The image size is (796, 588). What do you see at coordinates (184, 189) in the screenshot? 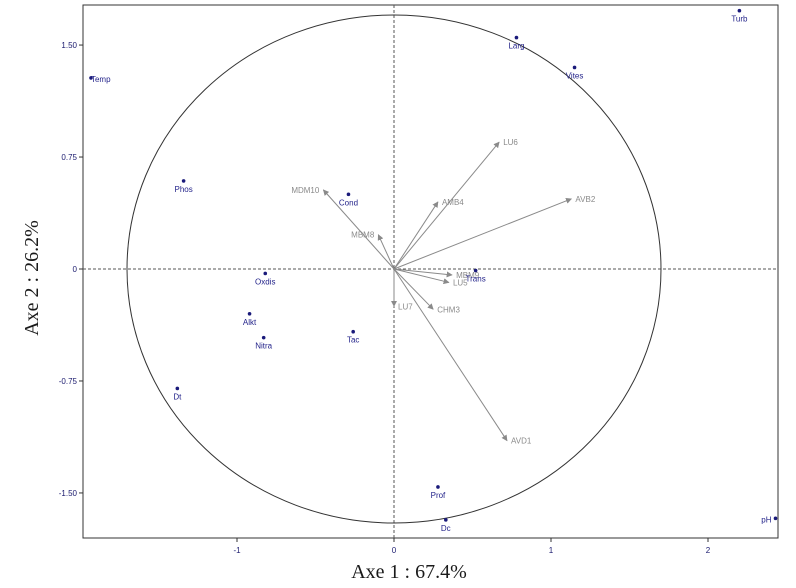
I see `point-label: Phos` at bounding box center [184, 189].